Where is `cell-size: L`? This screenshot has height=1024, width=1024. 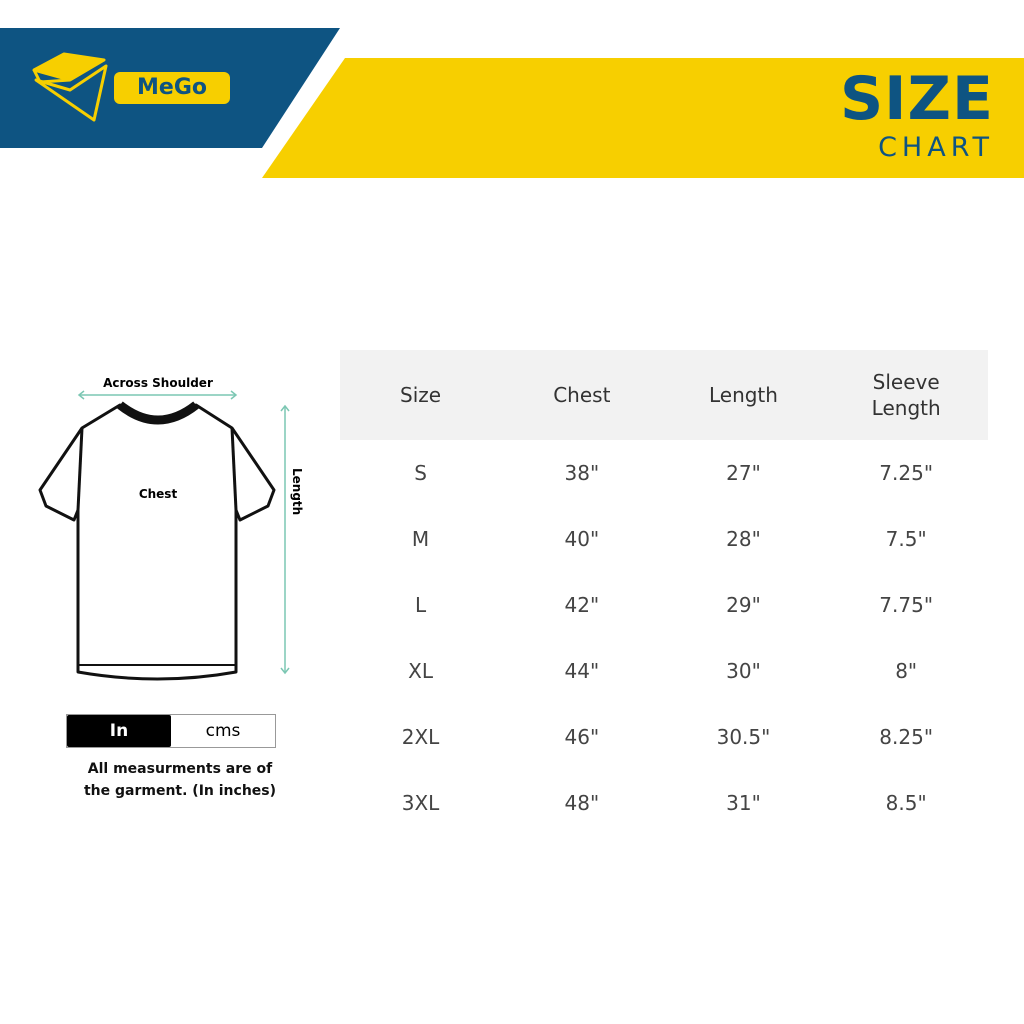
cell-size: L is located at coordinates (420, 605).